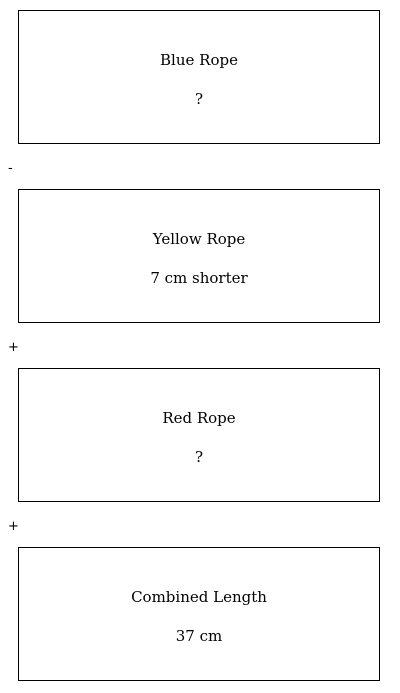 The image size is (400, 693). I want to click on red-rope-value: ?, so click(199, 457).